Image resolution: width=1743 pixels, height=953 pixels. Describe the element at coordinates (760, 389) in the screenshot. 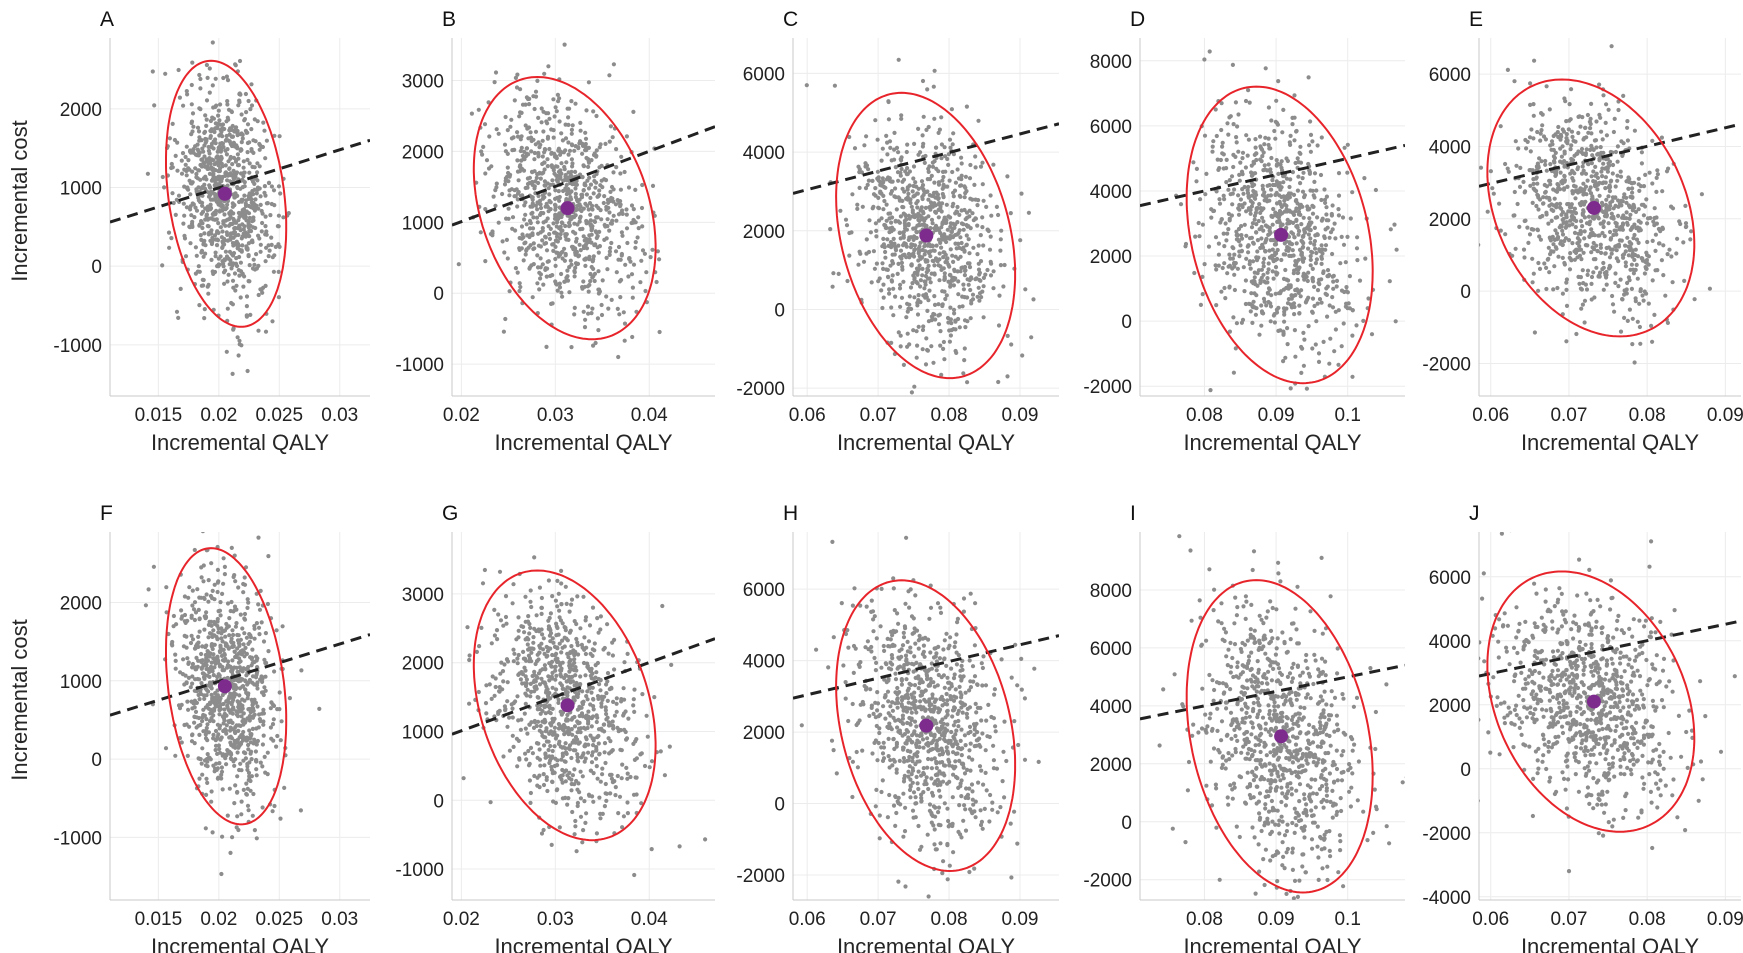

I see `y-tick-label-c-0: -2000` at that location.